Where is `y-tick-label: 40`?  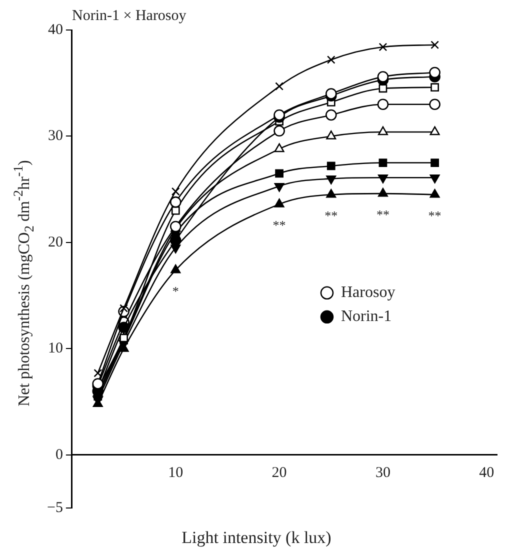 y-tick-label: 40 is located at coordinates (55, 30).